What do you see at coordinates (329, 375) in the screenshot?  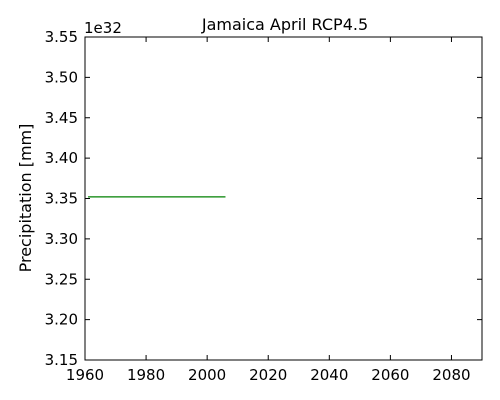 I see `x-tick-label-2040: 2040` at bounding box center [329, 375].